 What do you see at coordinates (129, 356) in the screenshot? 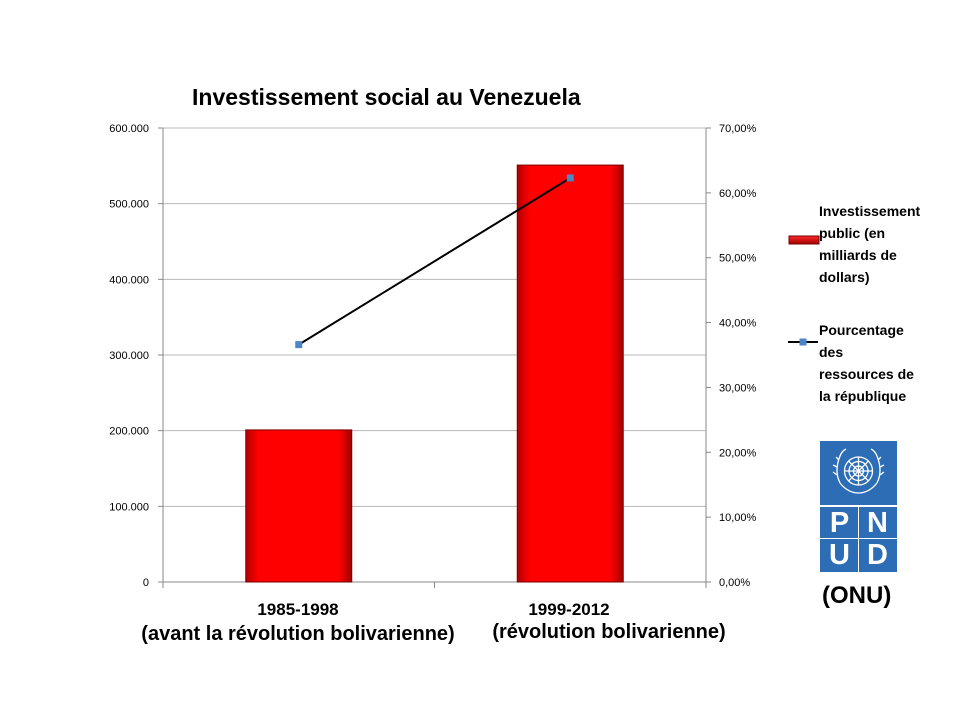
I see `y-left-tick-label: 300.000` at bounding box center [129, 356].